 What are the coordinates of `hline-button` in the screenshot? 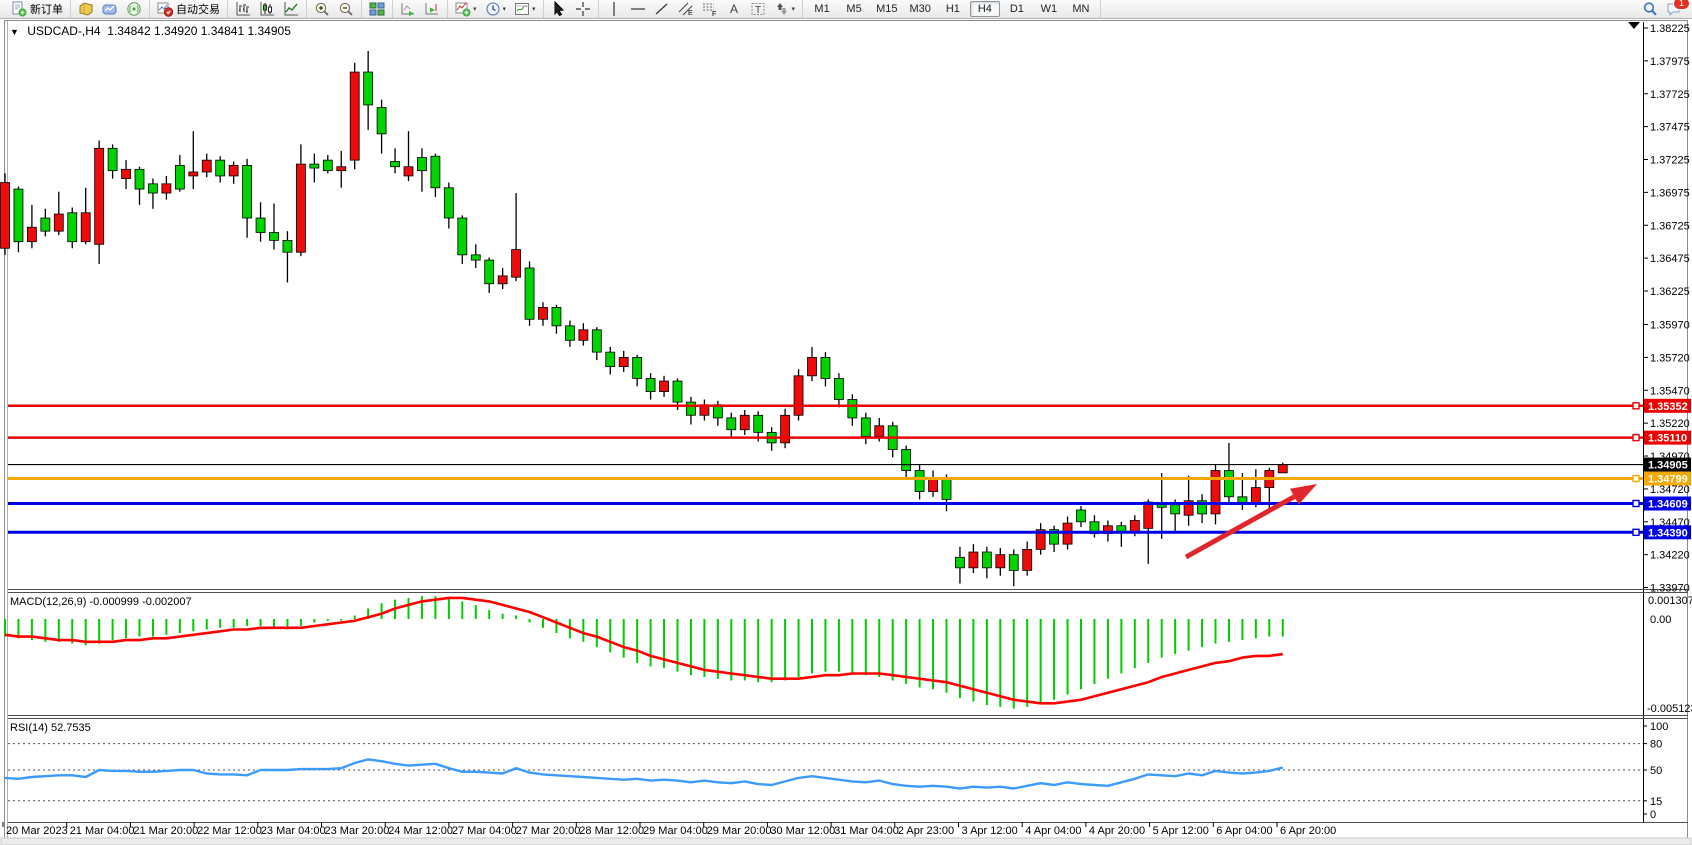 It's located at (638, 9).